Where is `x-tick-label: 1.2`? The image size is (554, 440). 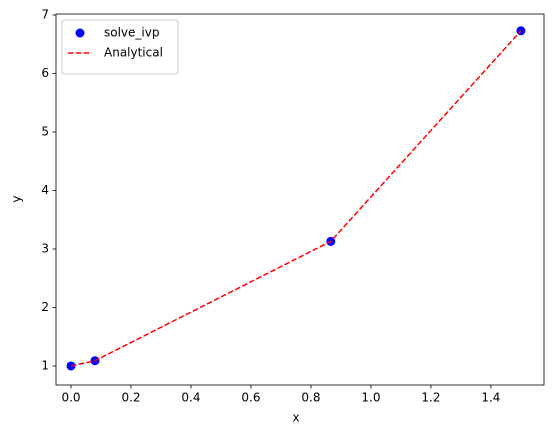 x-tick-label: 1.2 is located at coordinates (430, 398).